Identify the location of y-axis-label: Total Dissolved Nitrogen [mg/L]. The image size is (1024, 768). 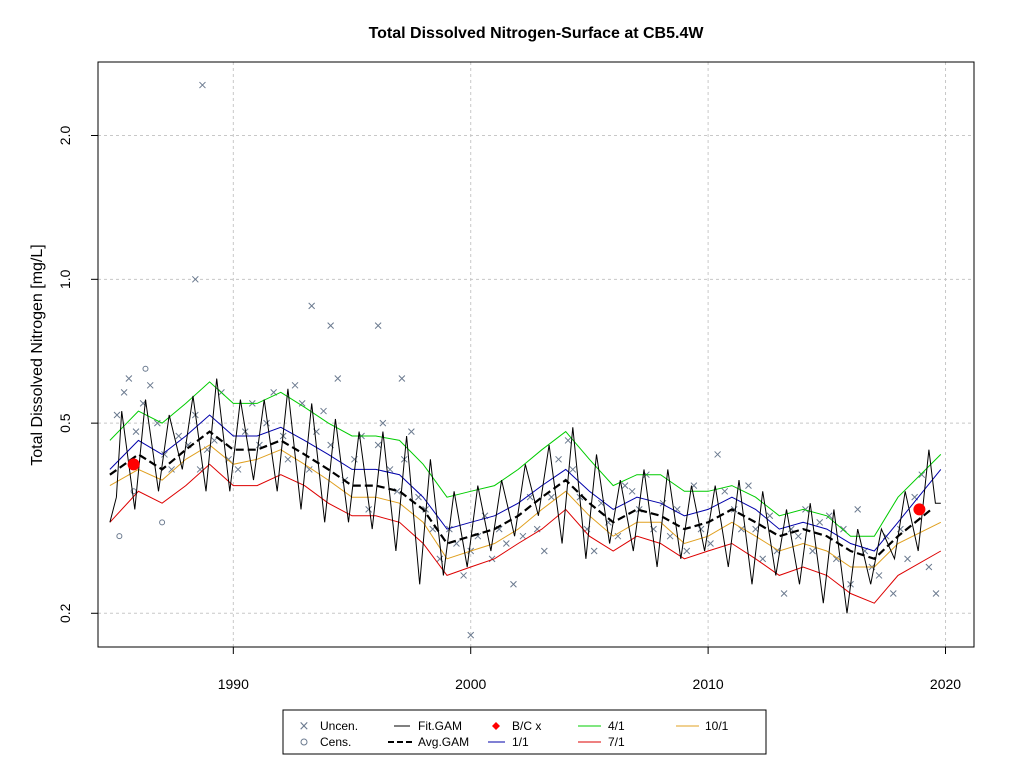
(37, 354).